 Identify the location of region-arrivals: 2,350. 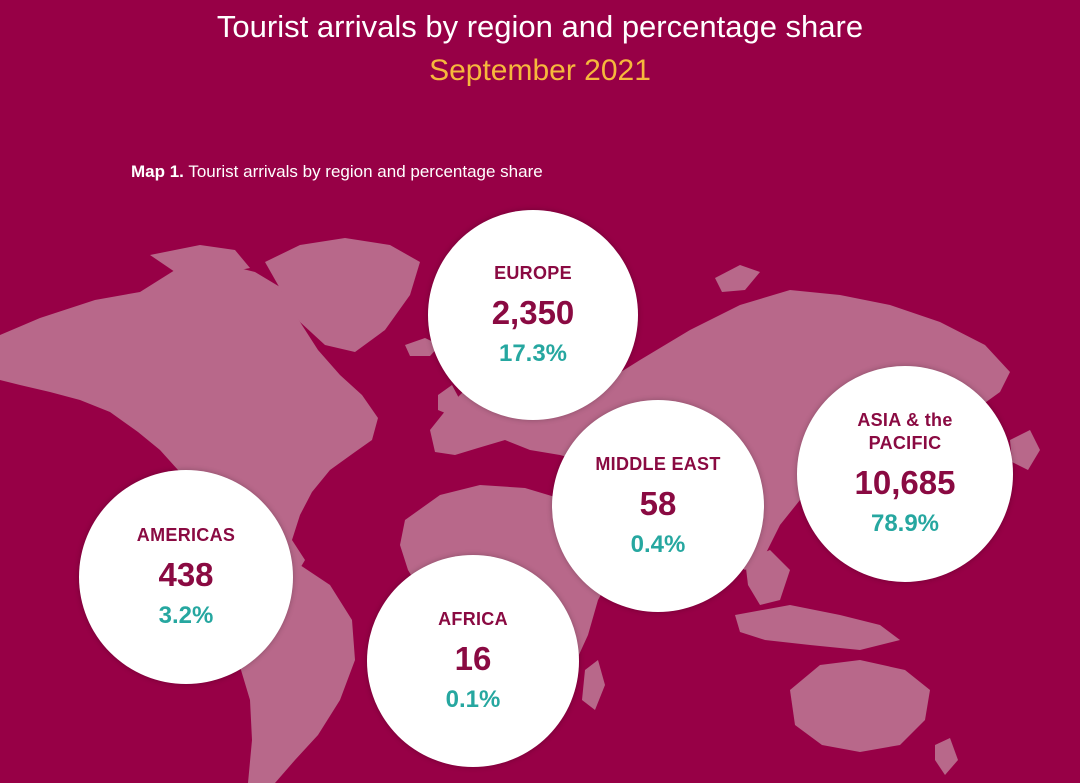
(533, 312).